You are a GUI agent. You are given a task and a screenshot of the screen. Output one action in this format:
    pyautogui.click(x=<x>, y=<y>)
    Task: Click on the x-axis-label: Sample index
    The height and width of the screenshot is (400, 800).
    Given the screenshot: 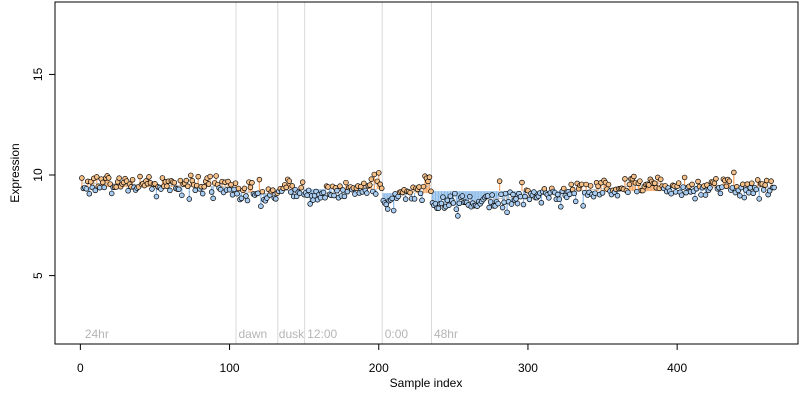 What is the action you would take?
    pyautogui.click(x=426, y=383)
    